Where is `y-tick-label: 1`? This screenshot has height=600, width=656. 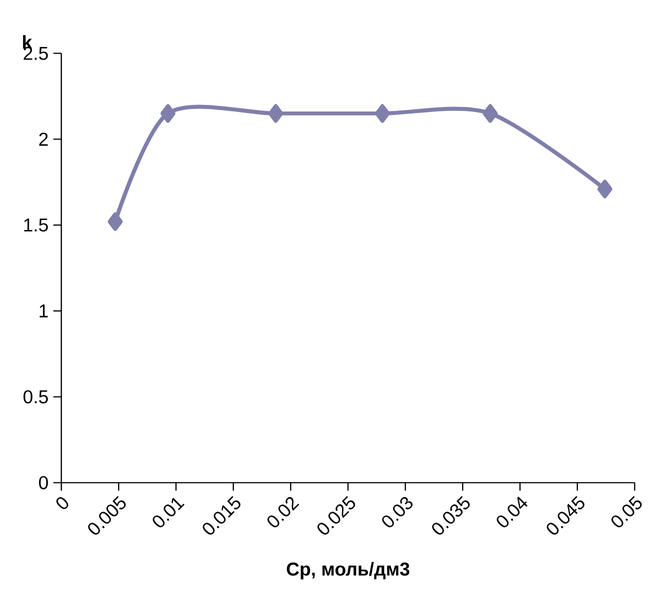 y-tick-label: 1 is located at coordinates (44, 311).